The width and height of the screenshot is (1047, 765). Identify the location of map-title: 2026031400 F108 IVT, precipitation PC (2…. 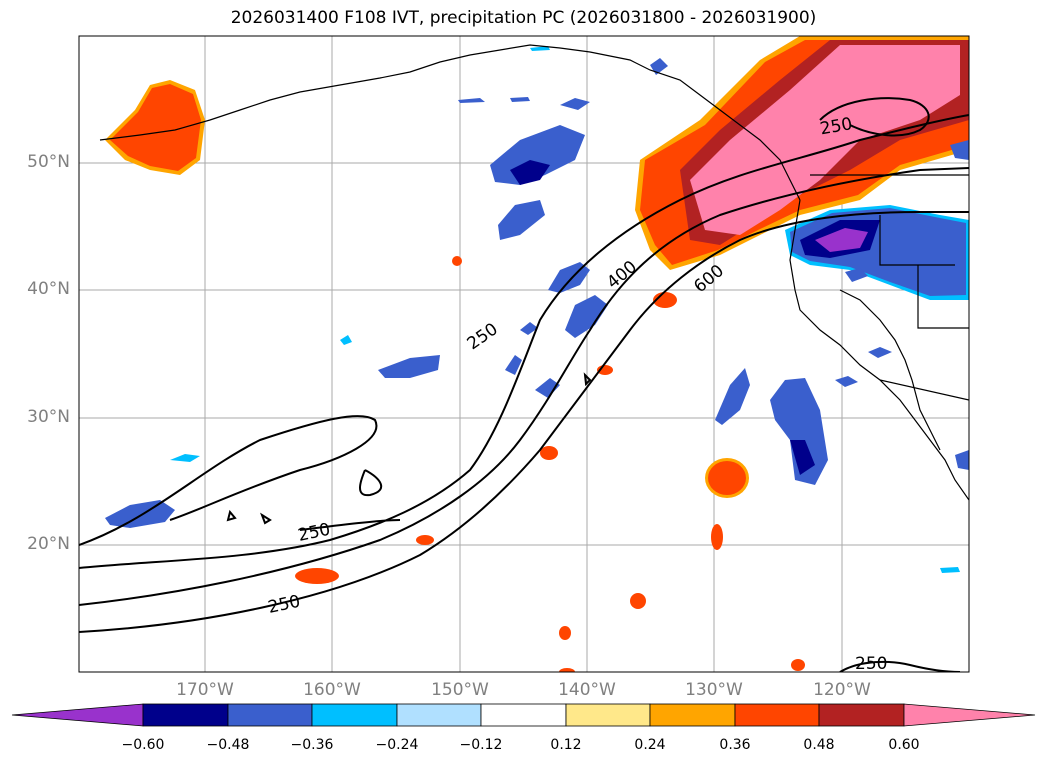
(523, 18).